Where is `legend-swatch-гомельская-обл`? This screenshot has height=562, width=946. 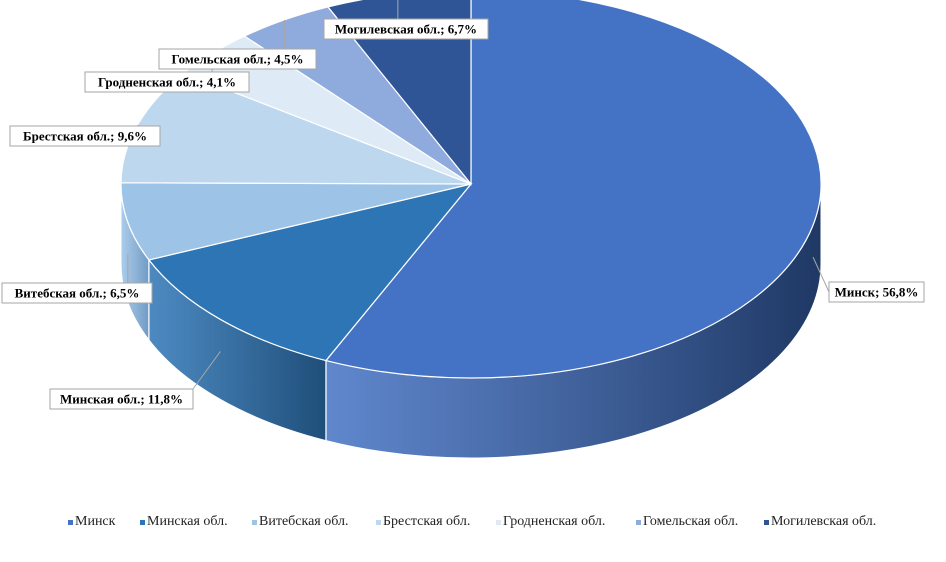
legend-swatch-гомельская-обл is located at coordinates (638, 522).